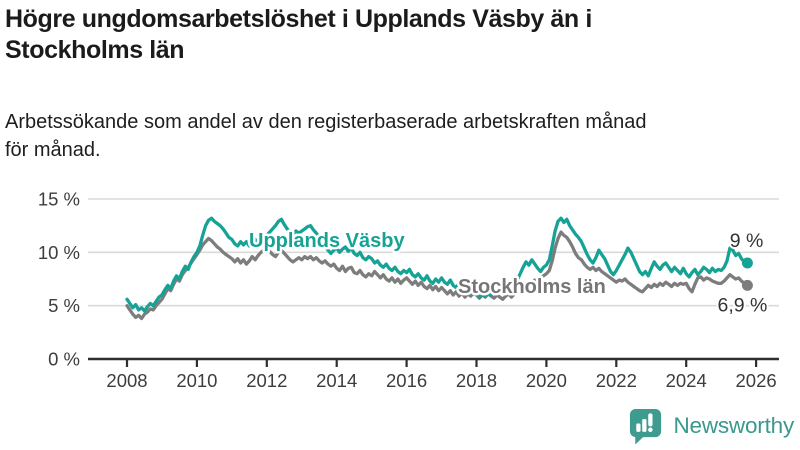  What do you see at coordinates (59, 252) in the screenshot?
I see `y-tick-label: 10 %` at bounding box center [59, 252].